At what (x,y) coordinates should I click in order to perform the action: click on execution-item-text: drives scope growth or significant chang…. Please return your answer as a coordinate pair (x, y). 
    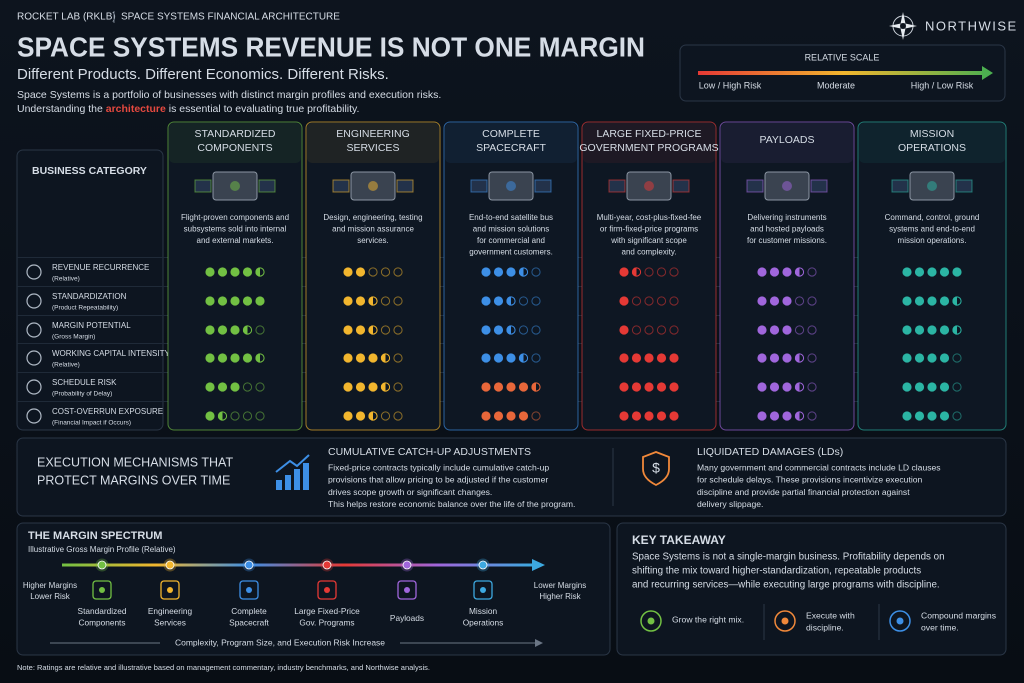
    Looking at the image, I should click on (410, 492).